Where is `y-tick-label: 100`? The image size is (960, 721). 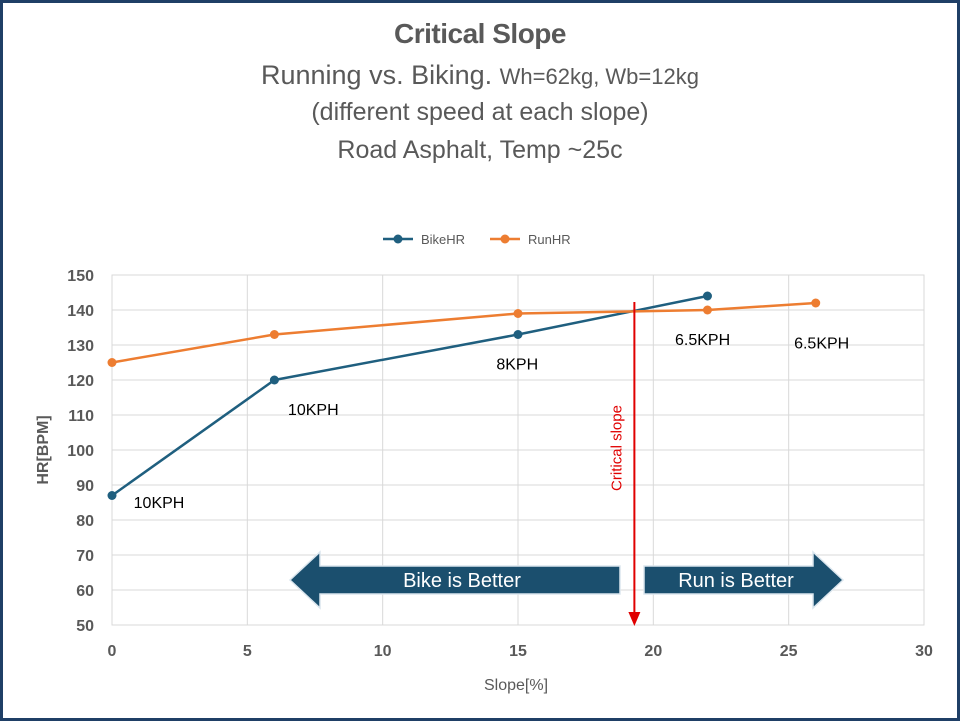
y-tick-label: 100 is located at coordinates (80, 451).